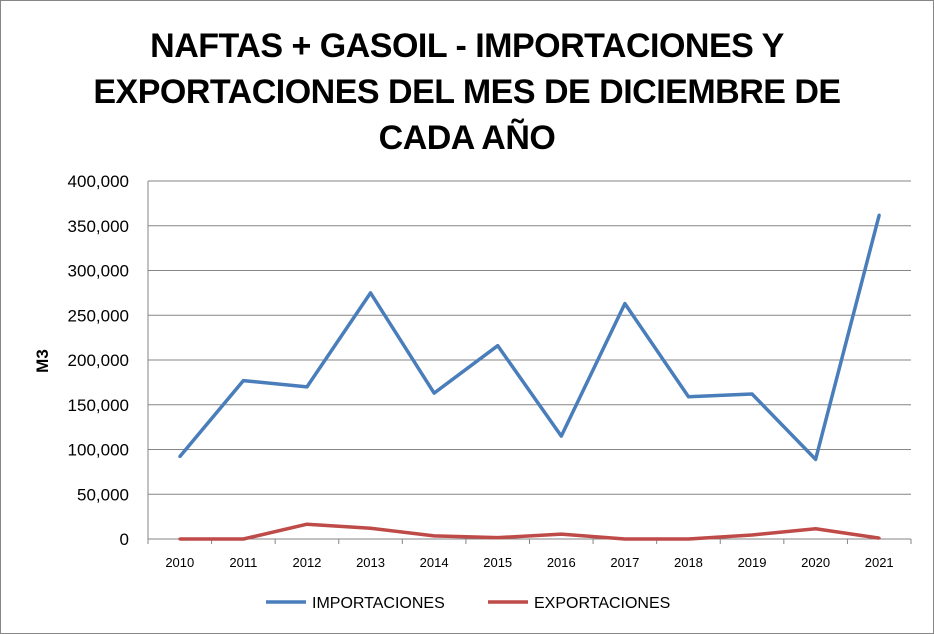 Image resolution: width=934 pixels, height=634 pixels. What do you see at coordinates (467, 46) in the screenshot?
I see `chart-title-line-1: NAFTAS + GASOIL - IMPORTACIONES Y` at bounding box center [467, 46].